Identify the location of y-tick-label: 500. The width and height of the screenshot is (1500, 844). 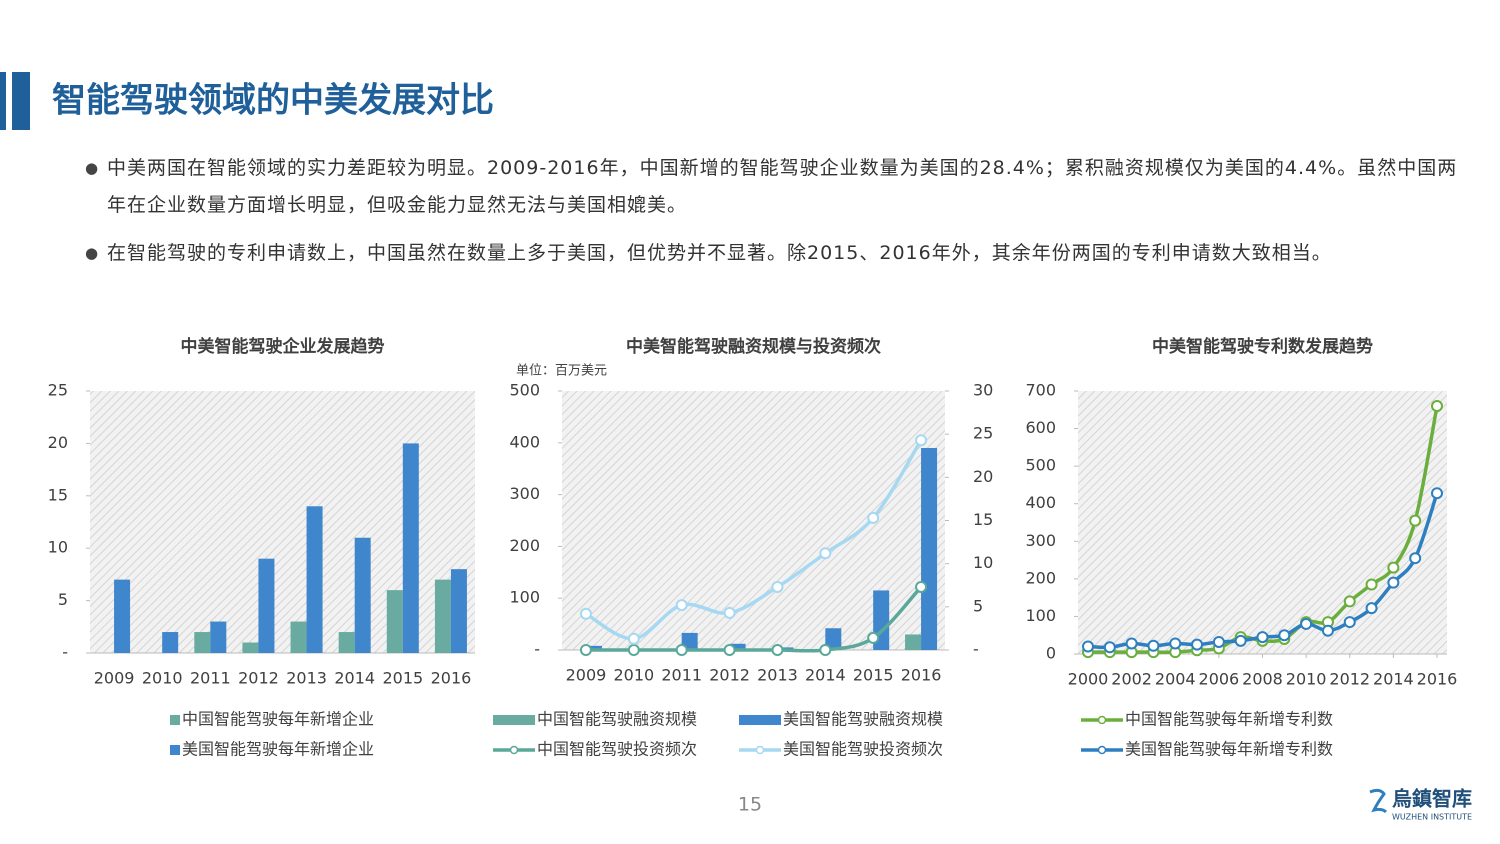
(524, 390).